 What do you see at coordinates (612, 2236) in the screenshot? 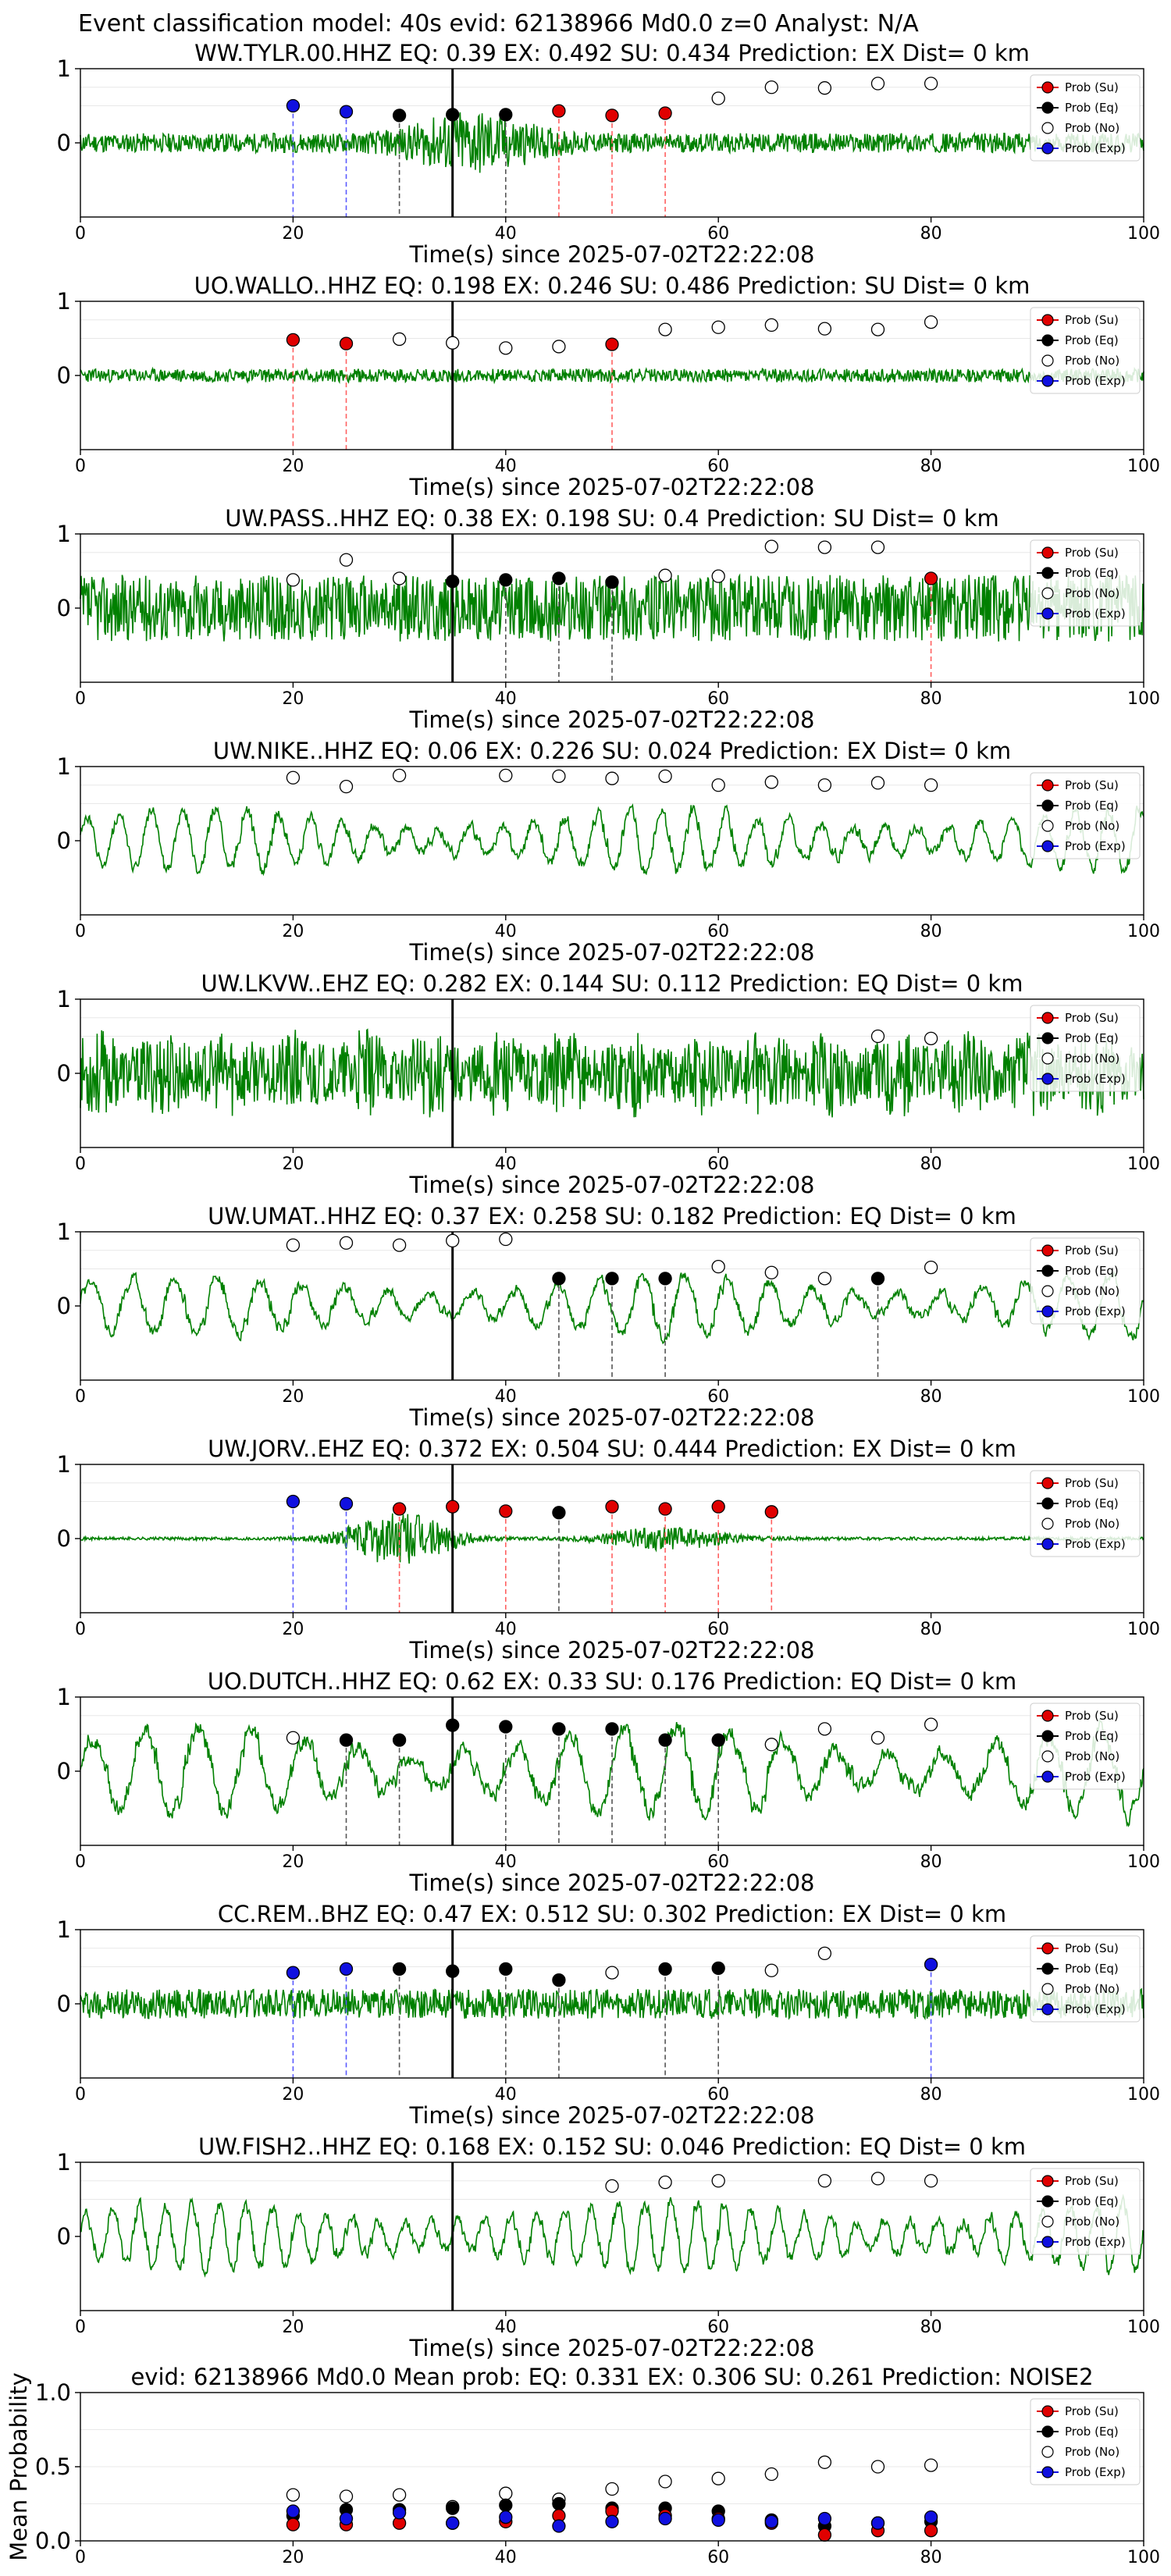
I see `seismogram-trace` at bounding box center [612, 2236].